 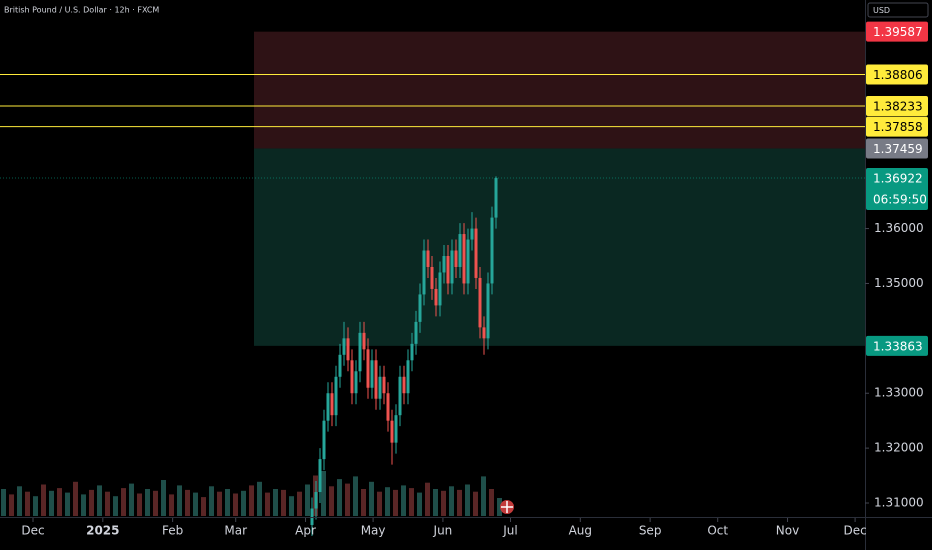 What do you see at coordinates (102, 531) in the screenshot?
I see `x-tick-label: 2025` at bounding box center [102, 531].